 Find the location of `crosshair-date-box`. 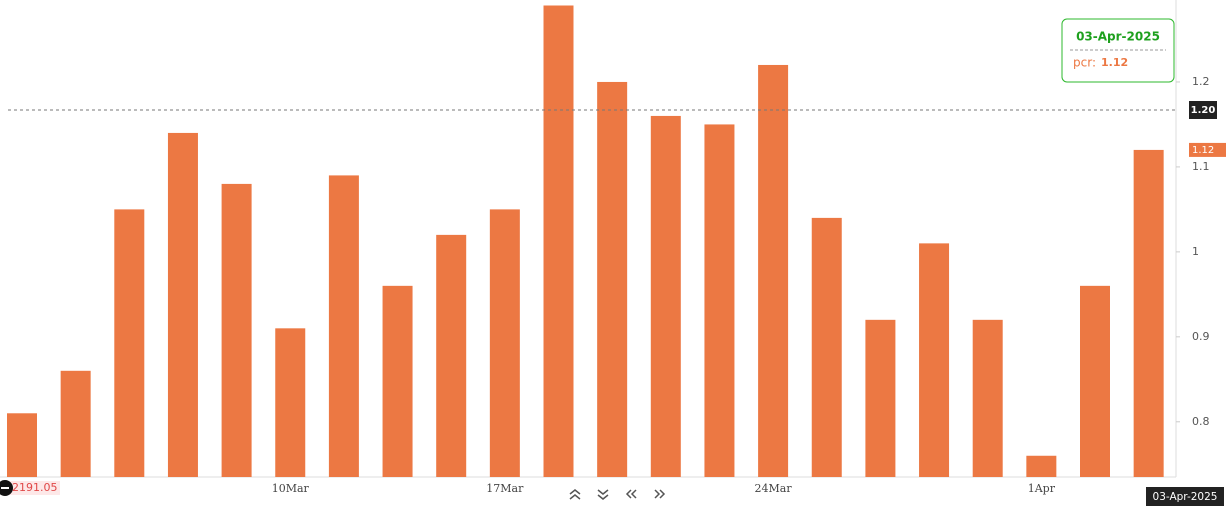

crosshair-date-box is located at coordinates (1185, 496).